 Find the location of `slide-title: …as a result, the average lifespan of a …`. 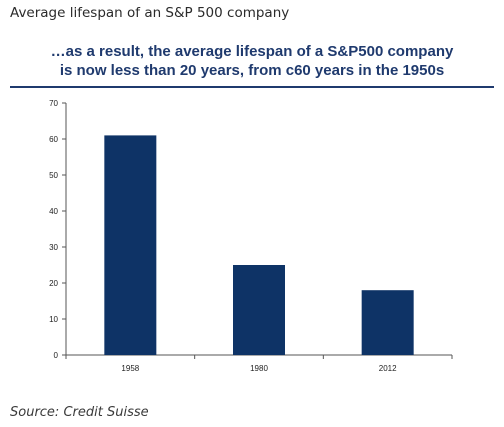

slide-title: …as a result, the average lifespan of a … is located at coordinates (252, 61).